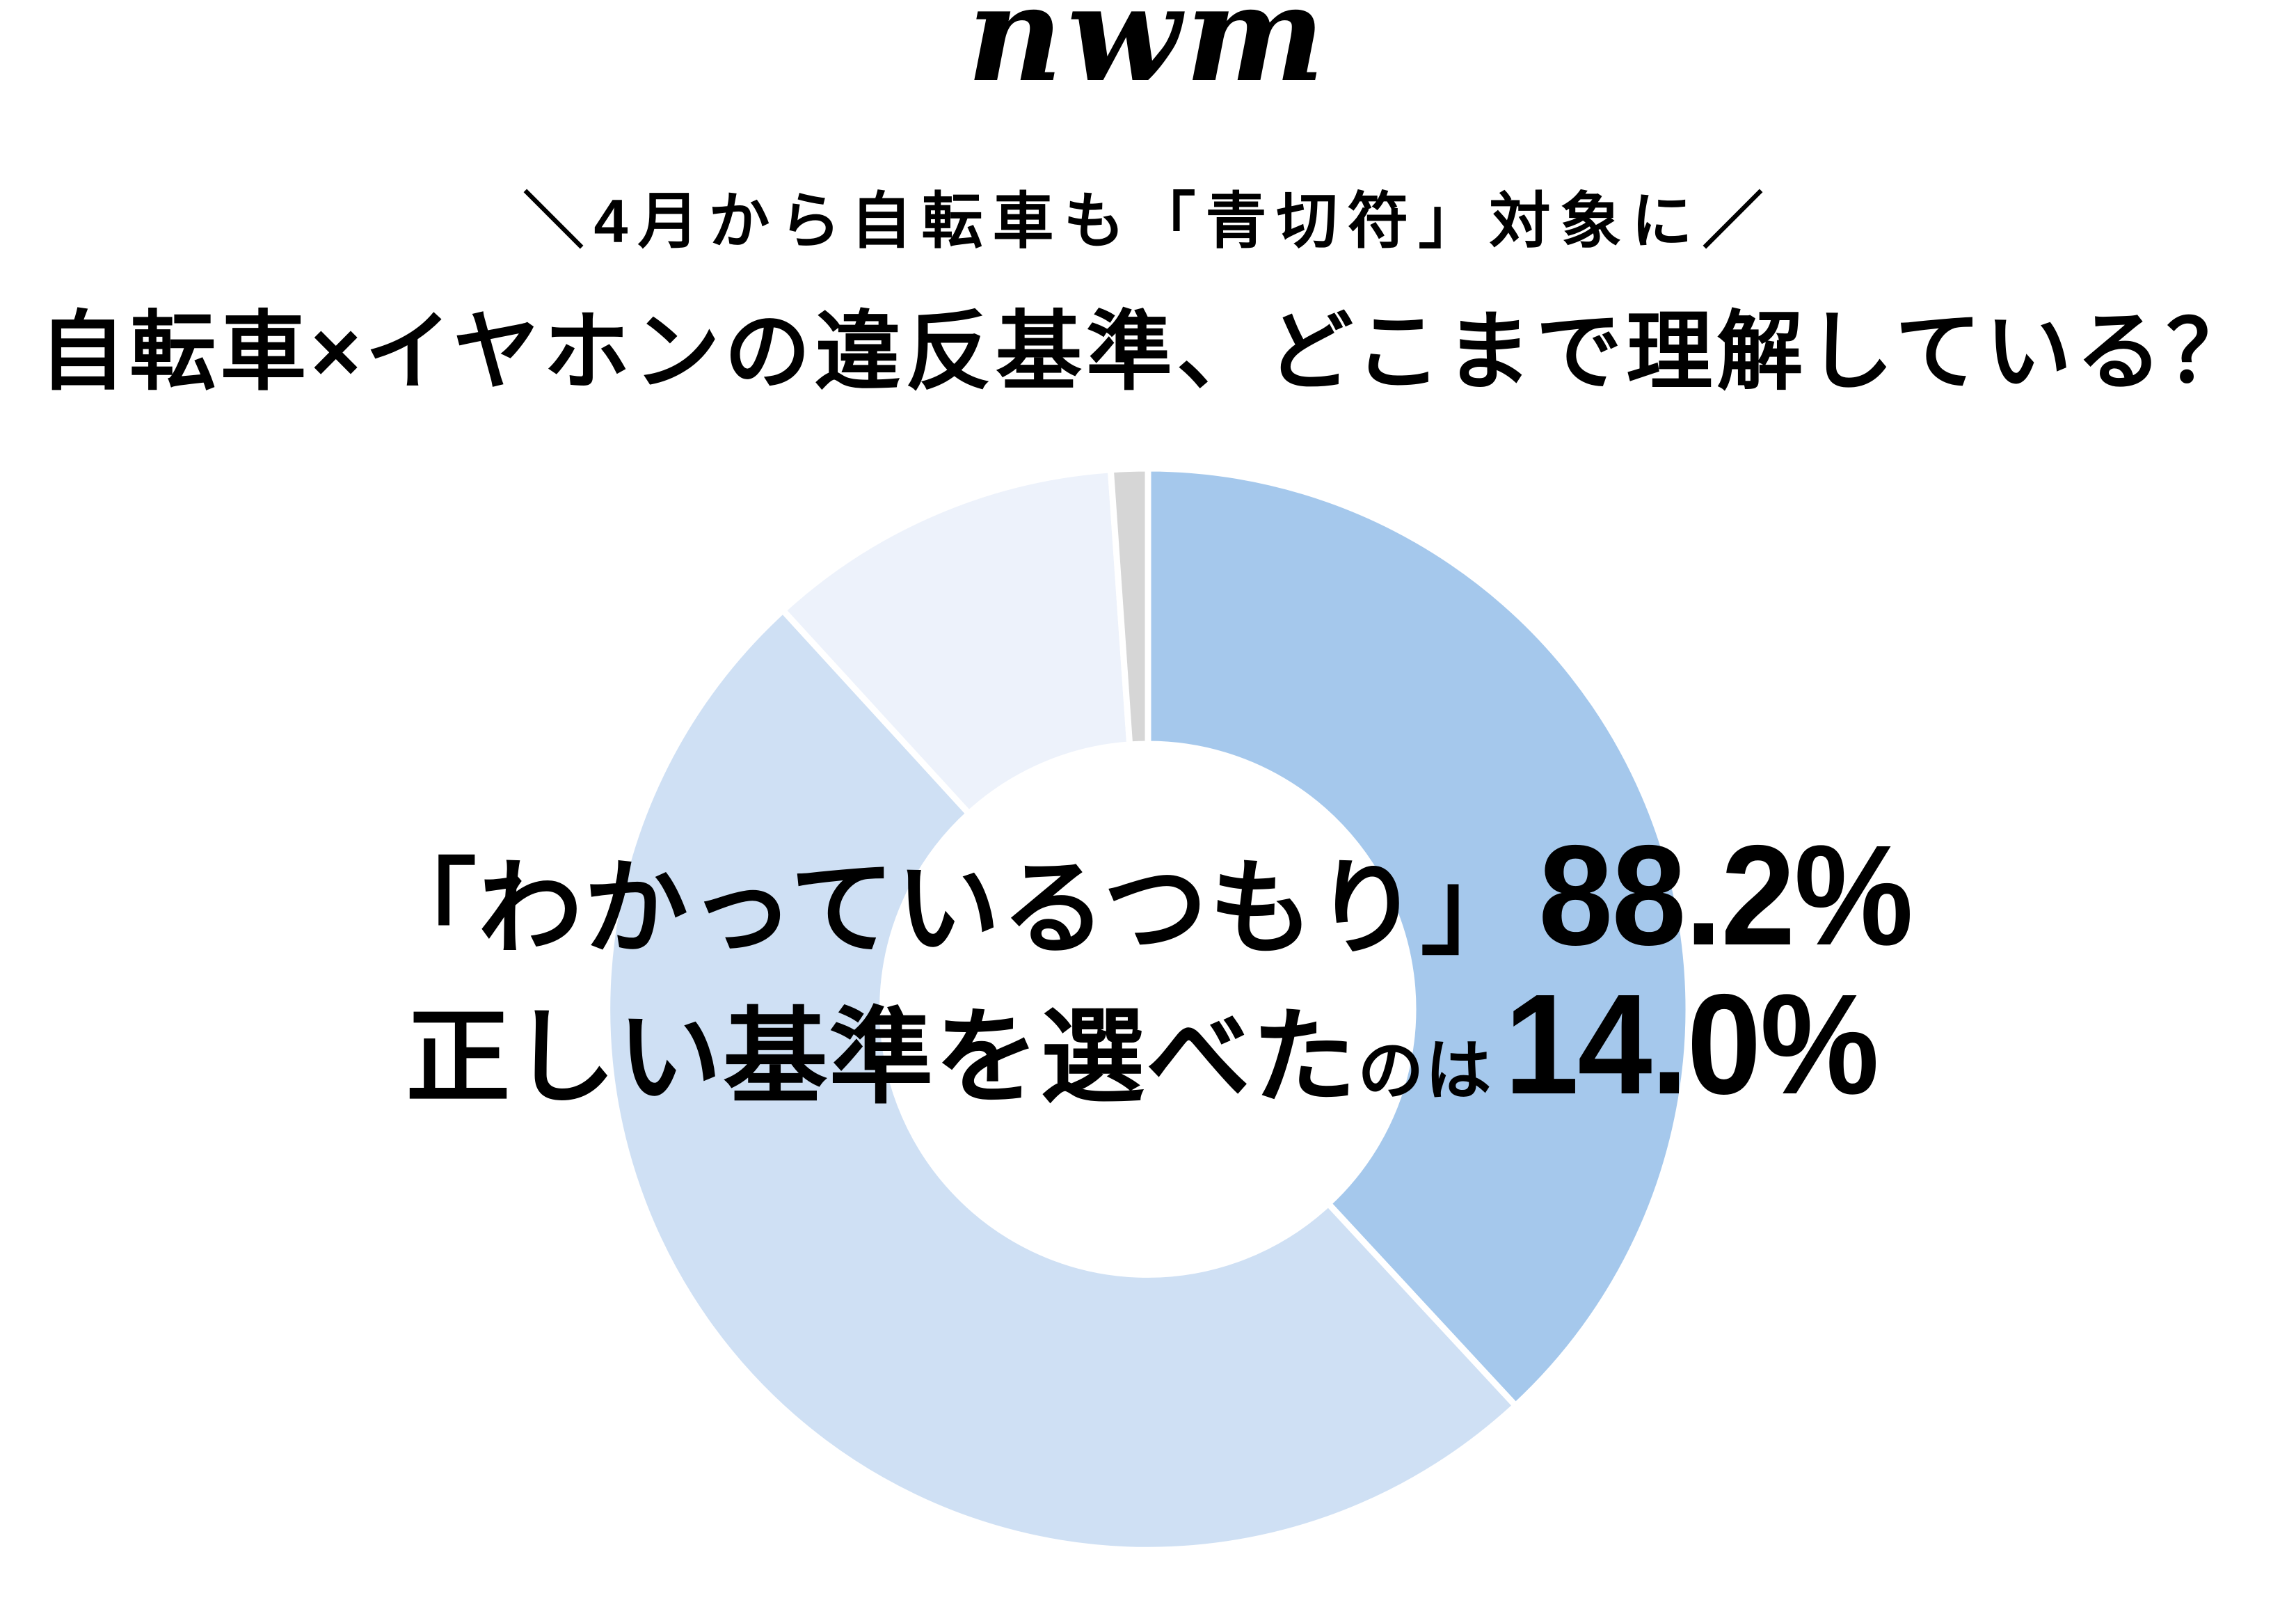  I want to click on headline-line2-value: 14.0%, so click(1692, 1044).